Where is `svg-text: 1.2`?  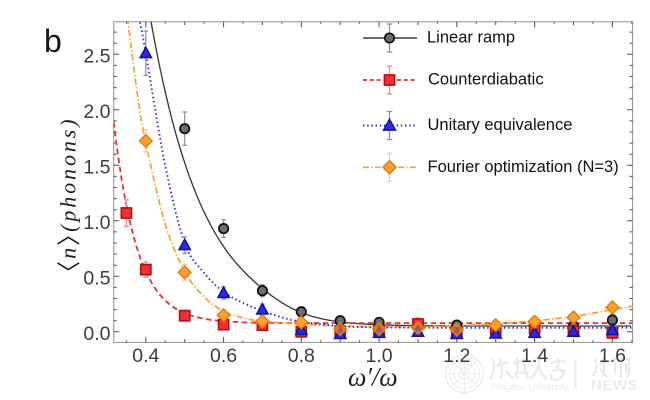 svg-text: 1.2 is located at coordinates (456, 356).